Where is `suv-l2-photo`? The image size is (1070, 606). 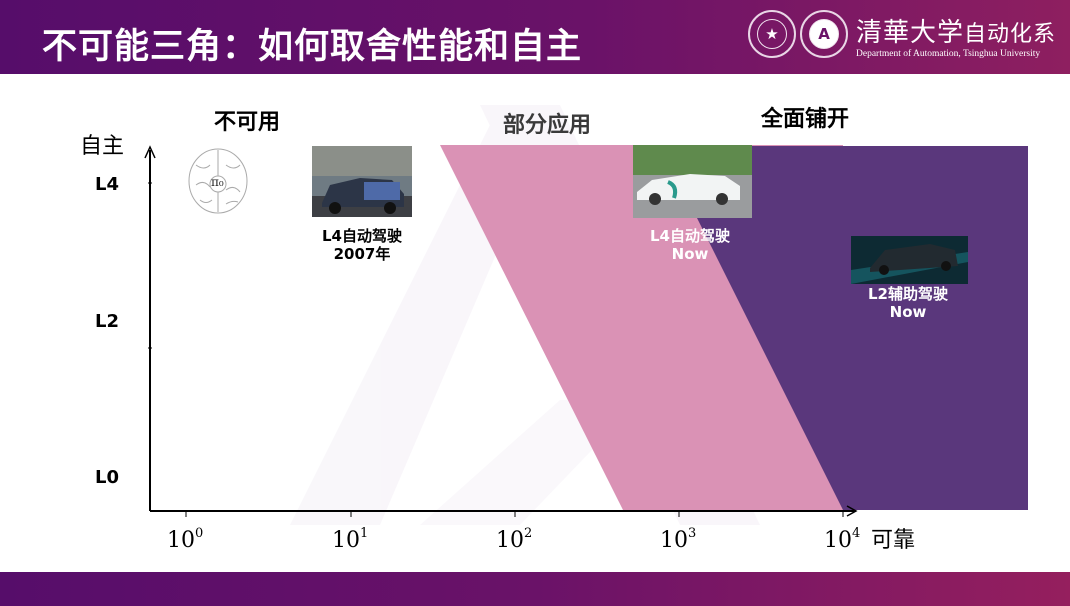
suv-l2-photo is located at coordinates (909, 260).